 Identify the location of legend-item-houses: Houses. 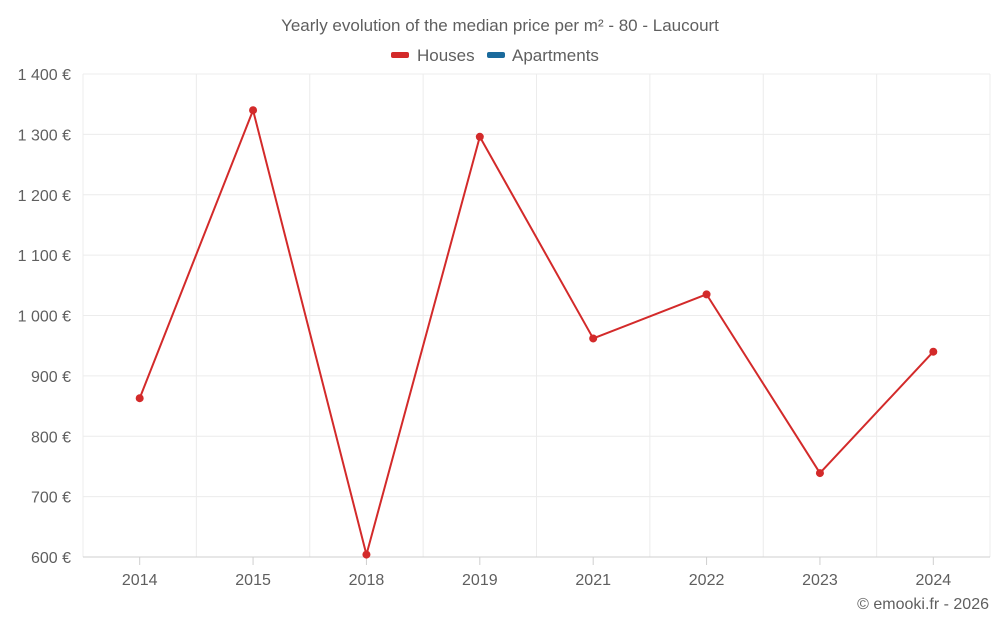
(433, 55).